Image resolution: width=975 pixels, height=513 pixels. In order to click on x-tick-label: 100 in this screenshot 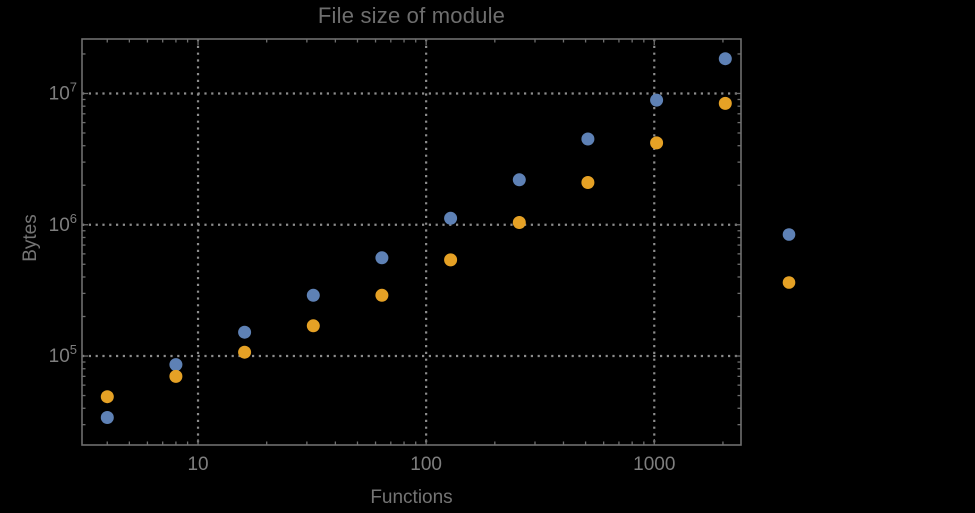, I will do `click(426, 464)`.